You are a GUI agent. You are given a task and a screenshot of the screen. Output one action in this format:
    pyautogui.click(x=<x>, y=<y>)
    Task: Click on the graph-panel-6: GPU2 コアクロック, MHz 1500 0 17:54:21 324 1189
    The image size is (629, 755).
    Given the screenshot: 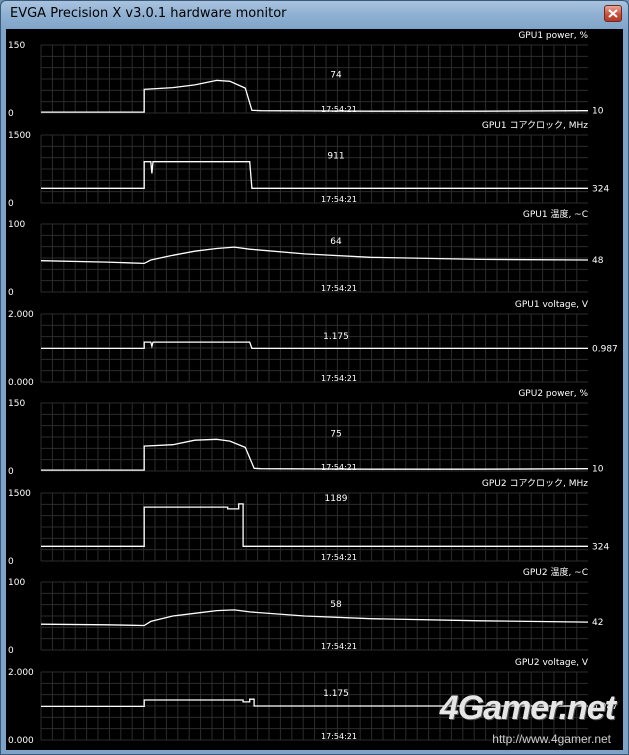 What is the action you would take?
    pyautogui.click(x=308, y=522)
    